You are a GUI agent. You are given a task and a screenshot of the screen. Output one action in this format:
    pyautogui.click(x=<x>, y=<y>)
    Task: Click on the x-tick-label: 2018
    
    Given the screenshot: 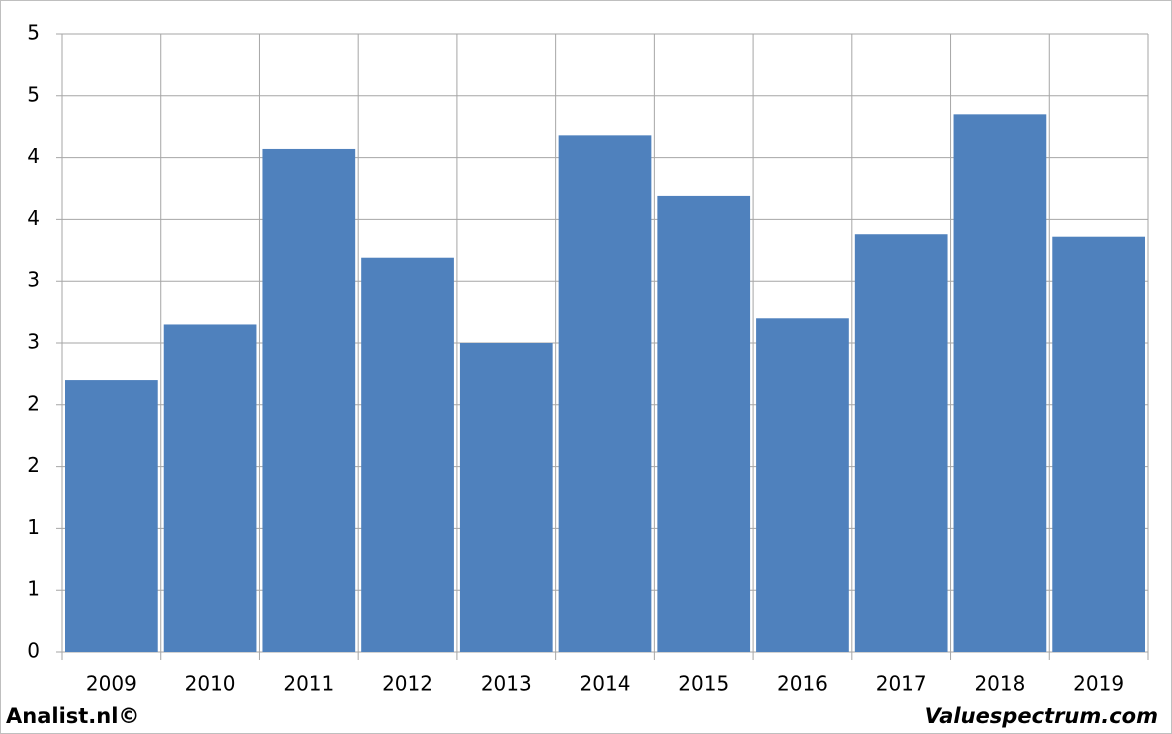 What is the action you would take?
    pyautogui.click(x=999, y=684)
    